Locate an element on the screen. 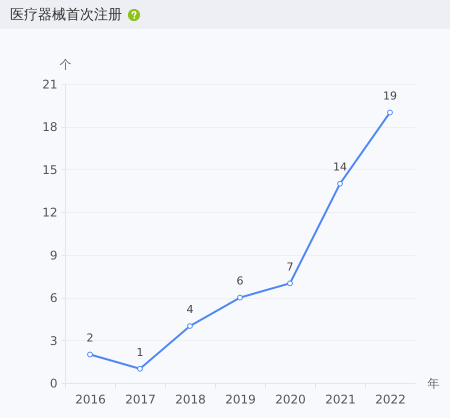 This screenshot has height=418, width=450. x-tick-label: 2017 is located at coordinates (140, 399).